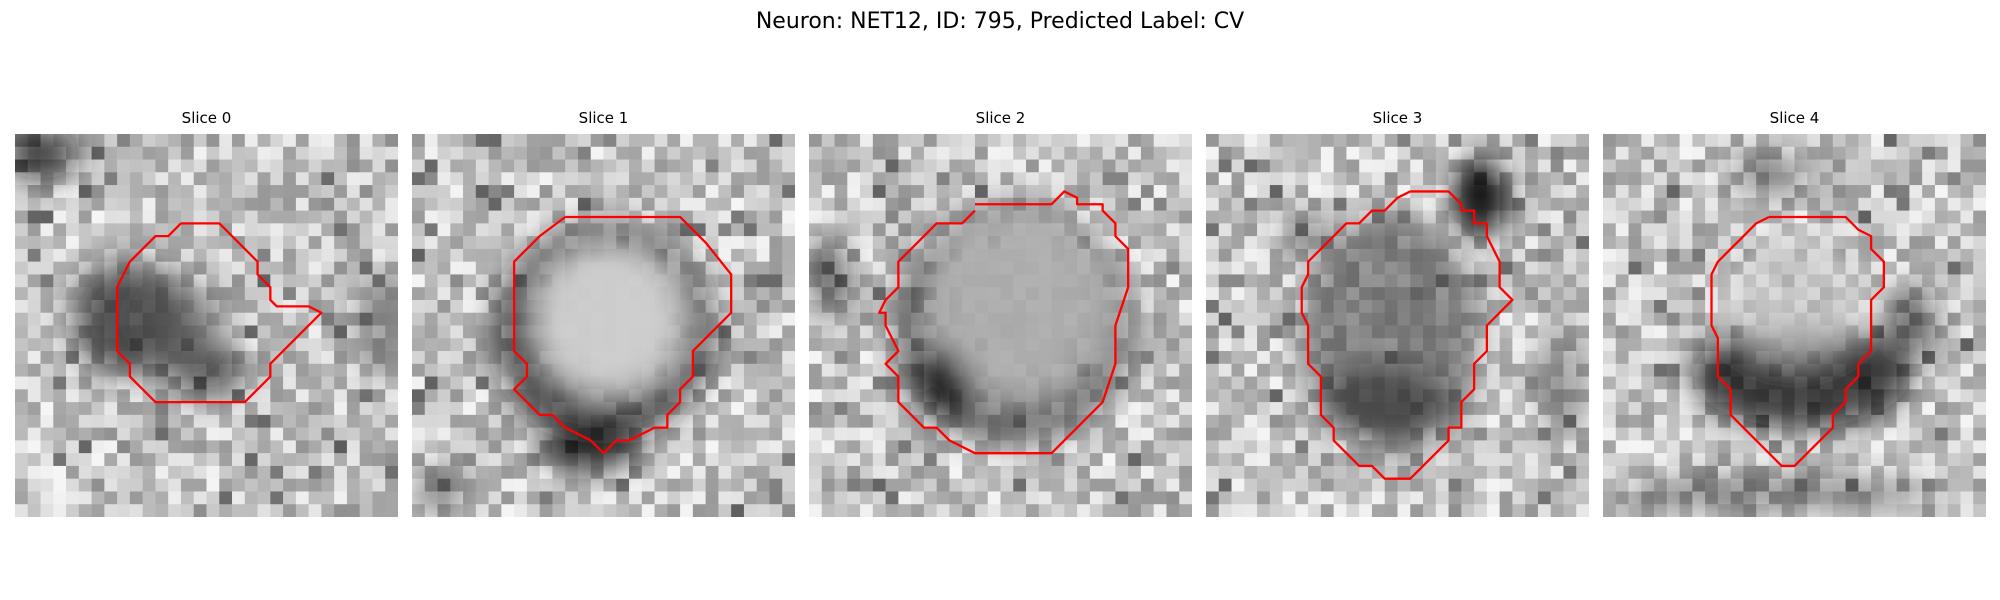 This screenshot has height=600, width=2000. I want to click on slice-panel-2: Slice 2, so click(1000, 314).